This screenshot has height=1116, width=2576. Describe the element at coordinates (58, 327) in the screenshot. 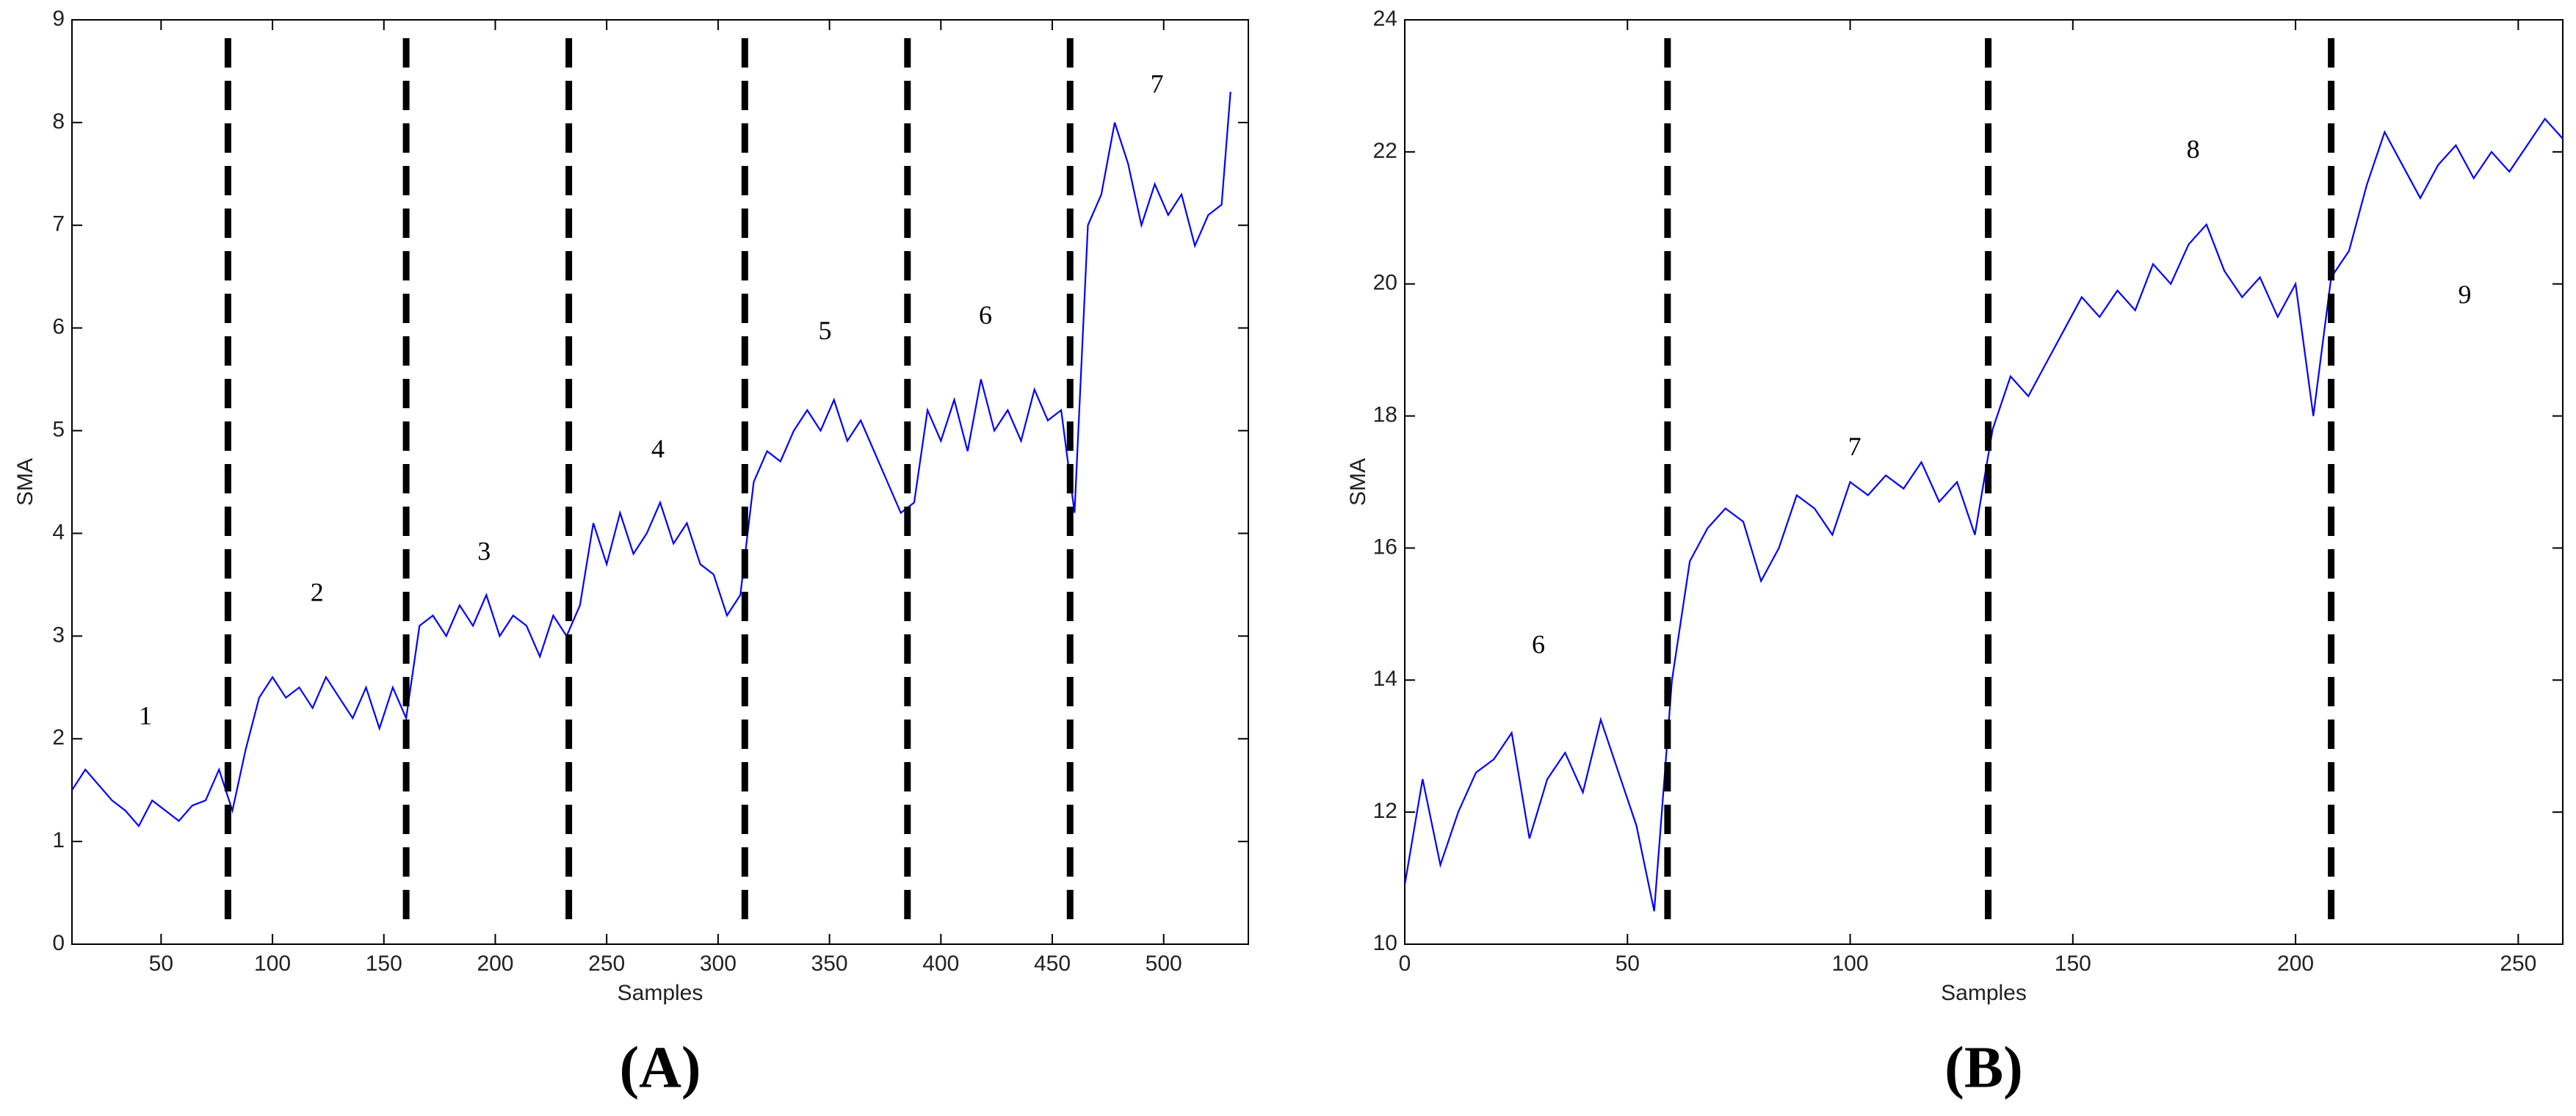

I see `y-tick-label: 6` at that location.